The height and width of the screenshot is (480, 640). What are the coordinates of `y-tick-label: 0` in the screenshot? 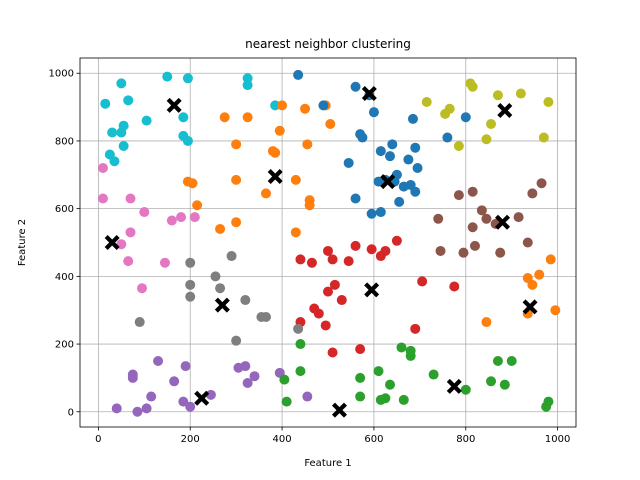 It's located at (71, 412).